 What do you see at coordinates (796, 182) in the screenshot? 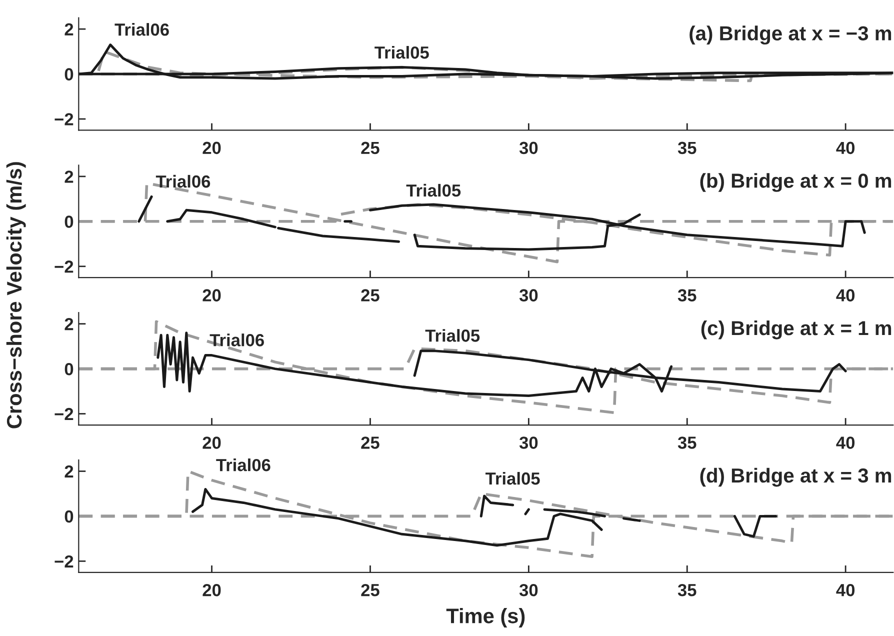
I see `chart-title: (b) Bridge at x = 0 m` at bounding box center [796, 182].